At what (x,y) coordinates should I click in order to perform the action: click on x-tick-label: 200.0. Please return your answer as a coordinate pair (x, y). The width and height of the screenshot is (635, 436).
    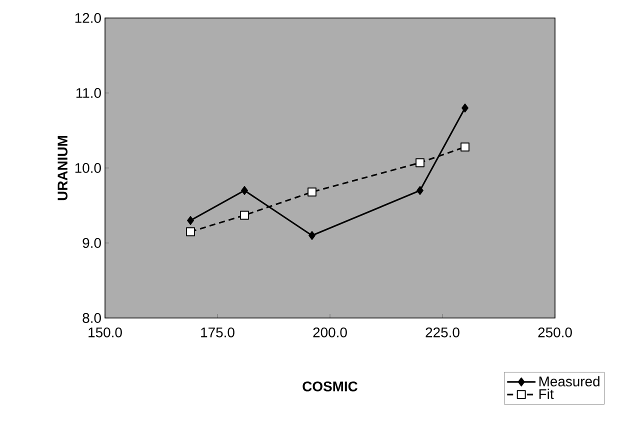
    Looking at the image, I should click on (330, 332).